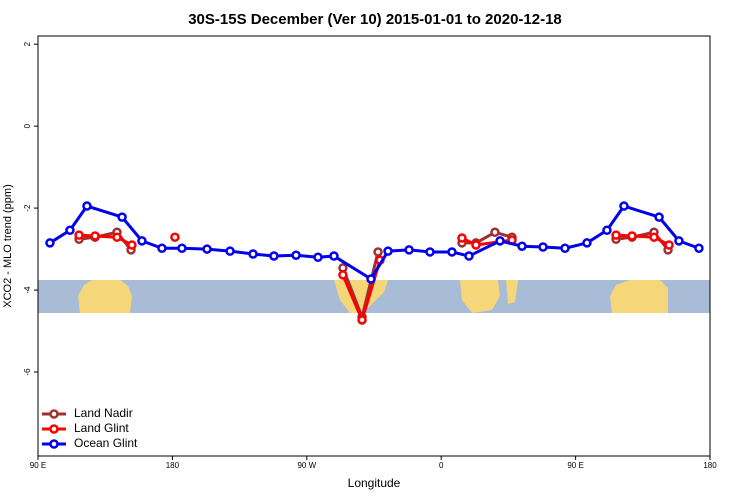 The image size is (750, 500). I want to click on legend-label: Land Nadir, so click(103, 413).